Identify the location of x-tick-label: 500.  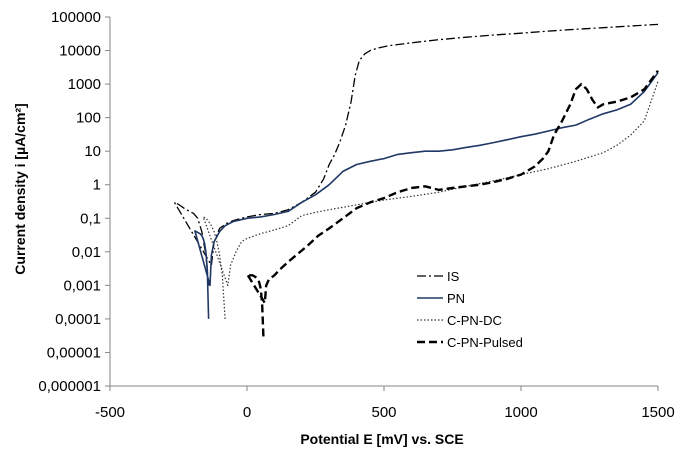
(383, 412).